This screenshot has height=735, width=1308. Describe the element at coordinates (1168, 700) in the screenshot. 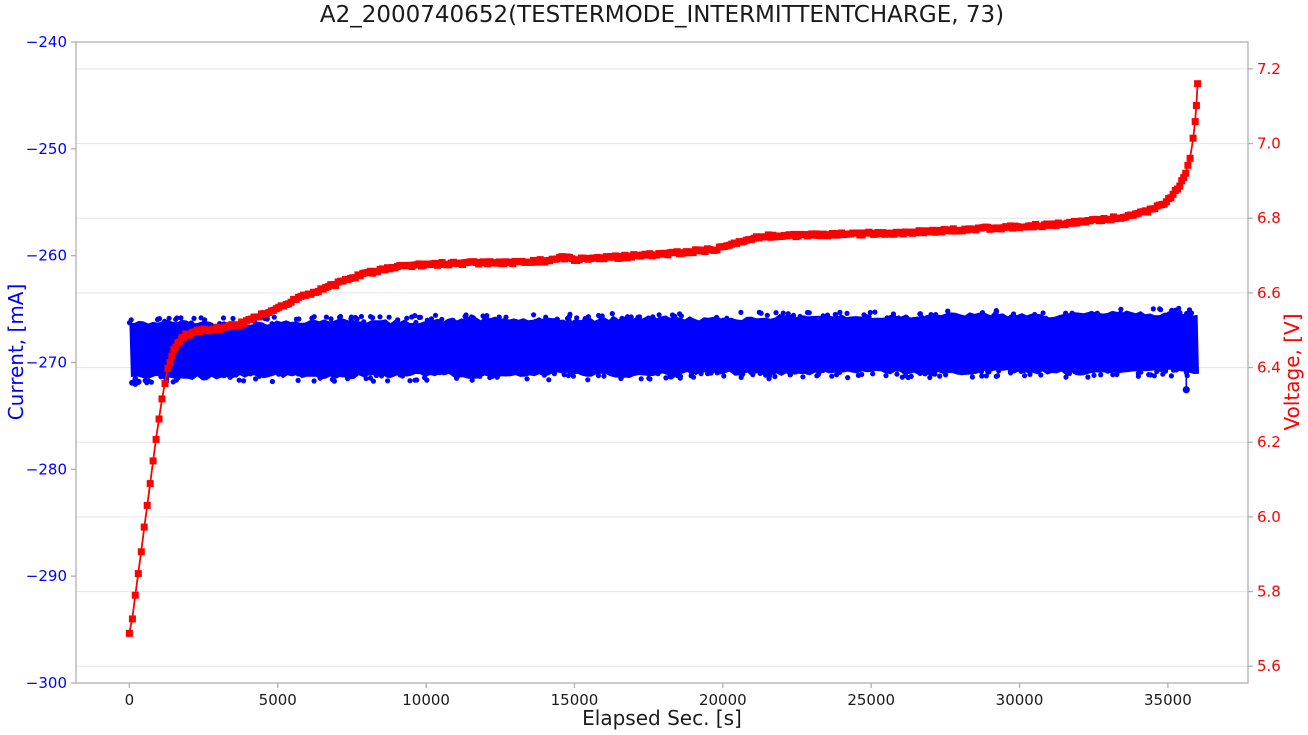

I see `x-tick-label: 35000` at that location.